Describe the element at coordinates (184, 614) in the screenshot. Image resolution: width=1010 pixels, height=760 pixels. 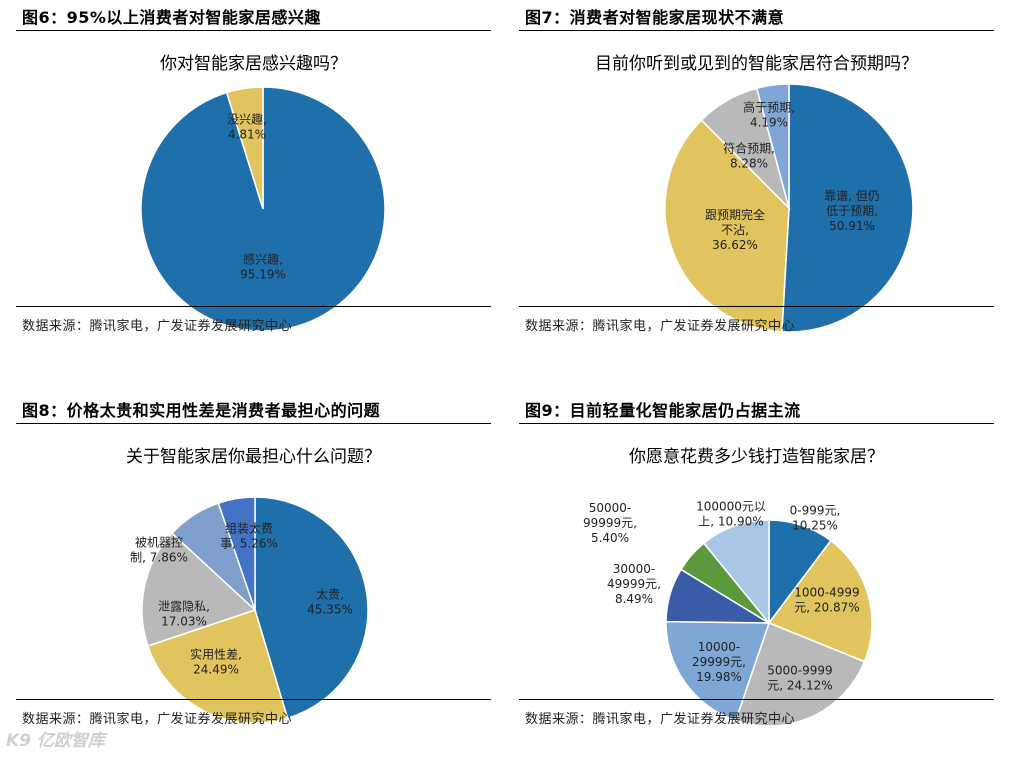
I see `slice-data-label: 泄露隐私, 17.03%` at that location.